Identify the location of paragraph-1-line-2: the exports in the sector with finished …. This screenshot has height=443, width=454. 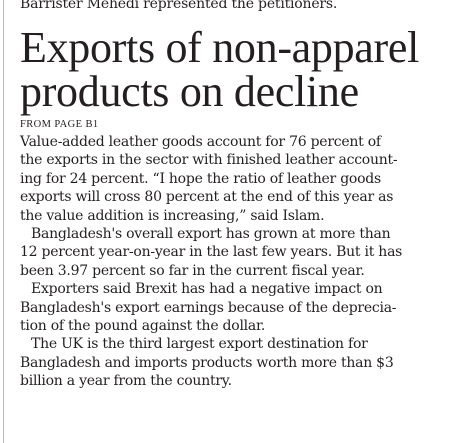
(209, 160).